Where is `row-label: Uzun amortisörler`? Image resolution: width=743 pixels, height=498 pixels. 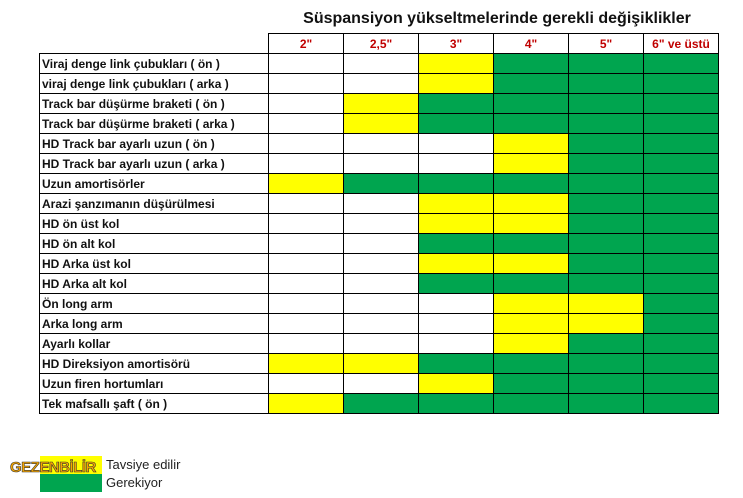 row-label: Uzun amortisörler is located at coordinates (154, 183).